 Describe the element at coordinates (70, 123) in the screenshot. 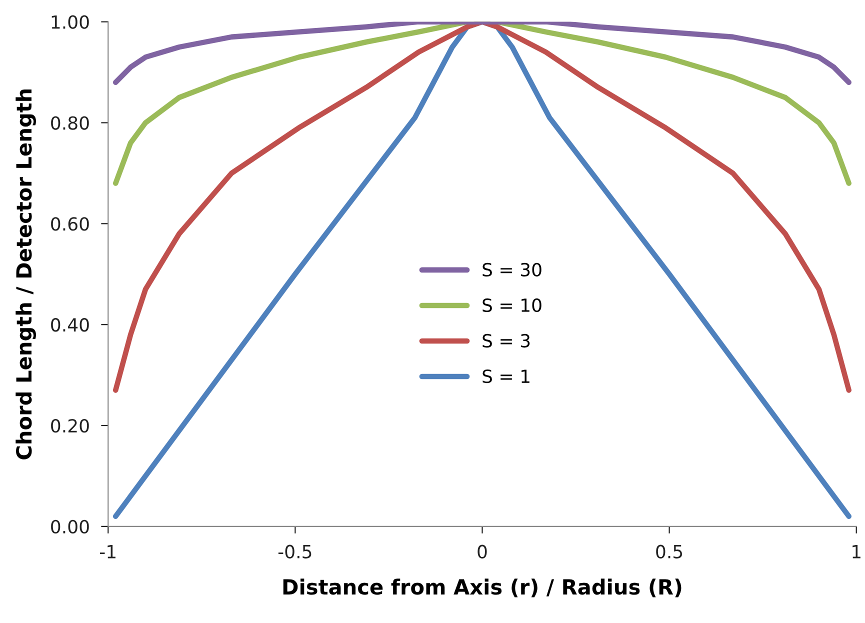

I see `y-tick-label: 0.80` at that location.